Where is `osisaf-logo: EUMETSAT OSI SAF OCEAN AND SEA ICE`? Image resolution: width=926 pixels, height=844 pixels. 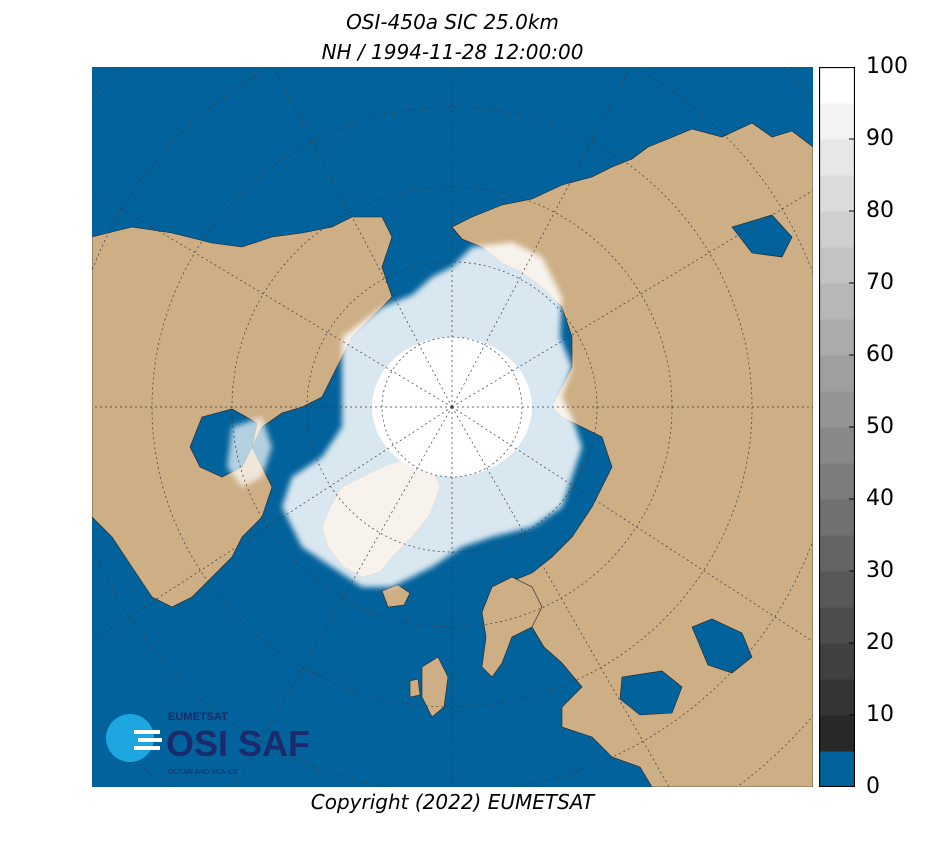
osisaf-logo: EUMETSAT OSI SAF OCEAN AND SEA ICE is located at coordinates (208, 743).